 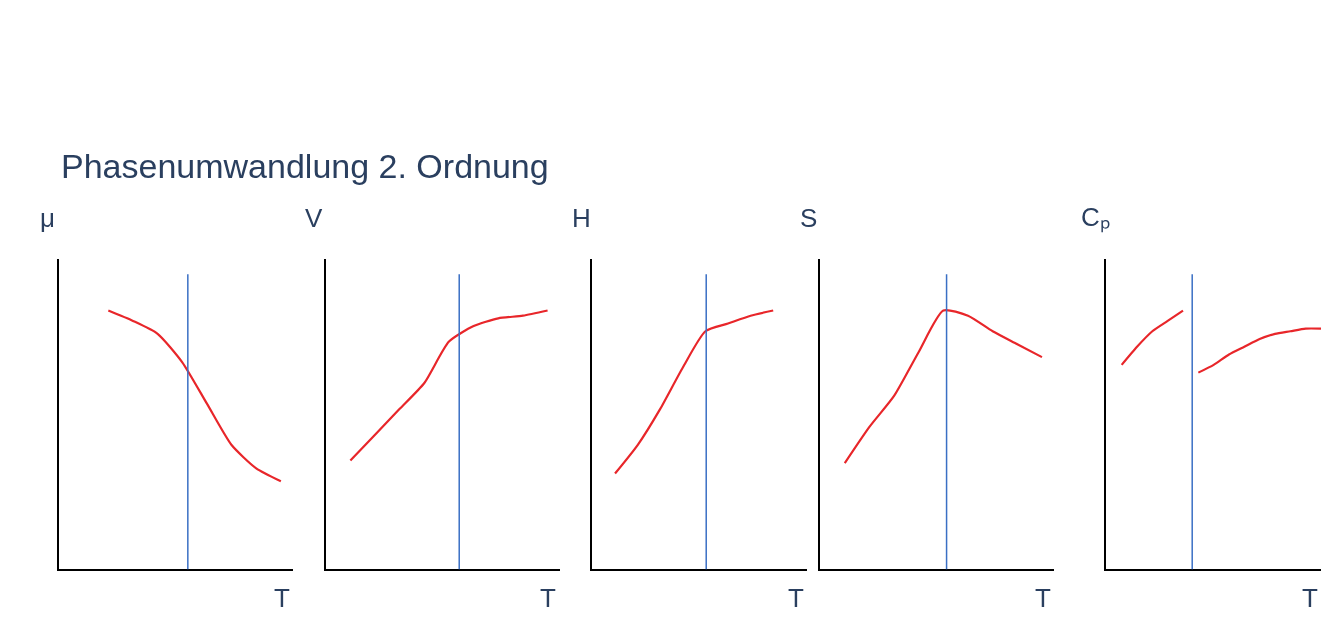 What do you see at coordinates (809, 218) in the screenshot?
I see `y-axis-title: S` at bounding box center [809, 218].